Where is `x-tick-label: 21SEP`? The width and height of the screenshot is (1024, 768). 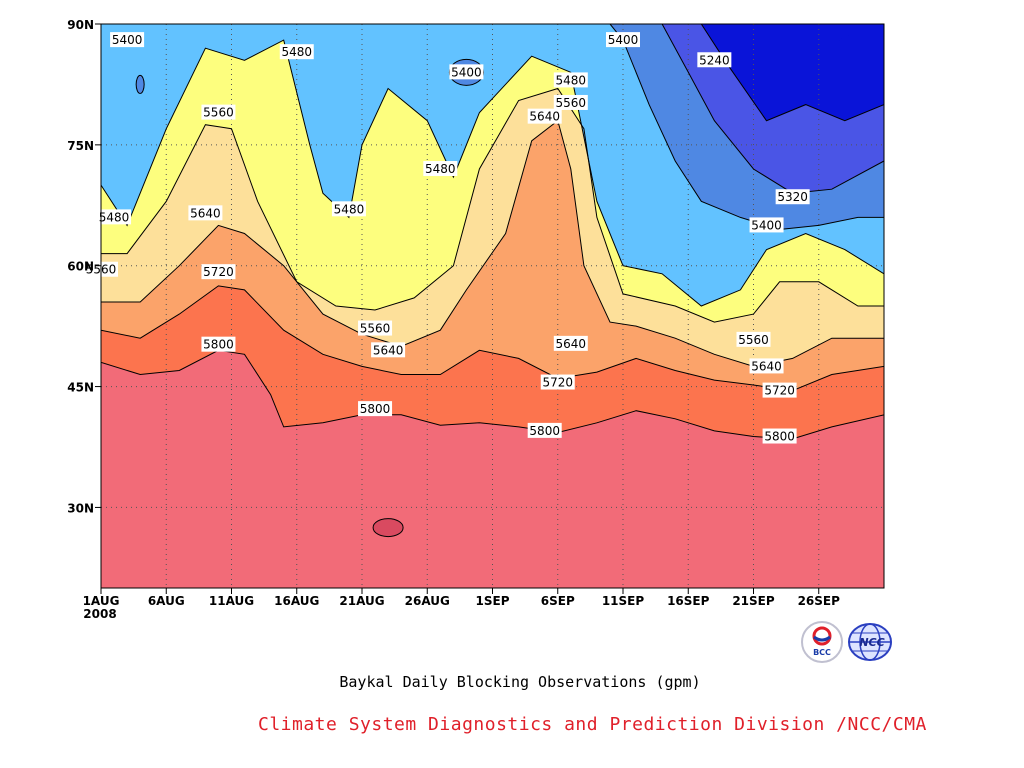 x-tick-label: 21SEP is located at coordinates (753, 601).